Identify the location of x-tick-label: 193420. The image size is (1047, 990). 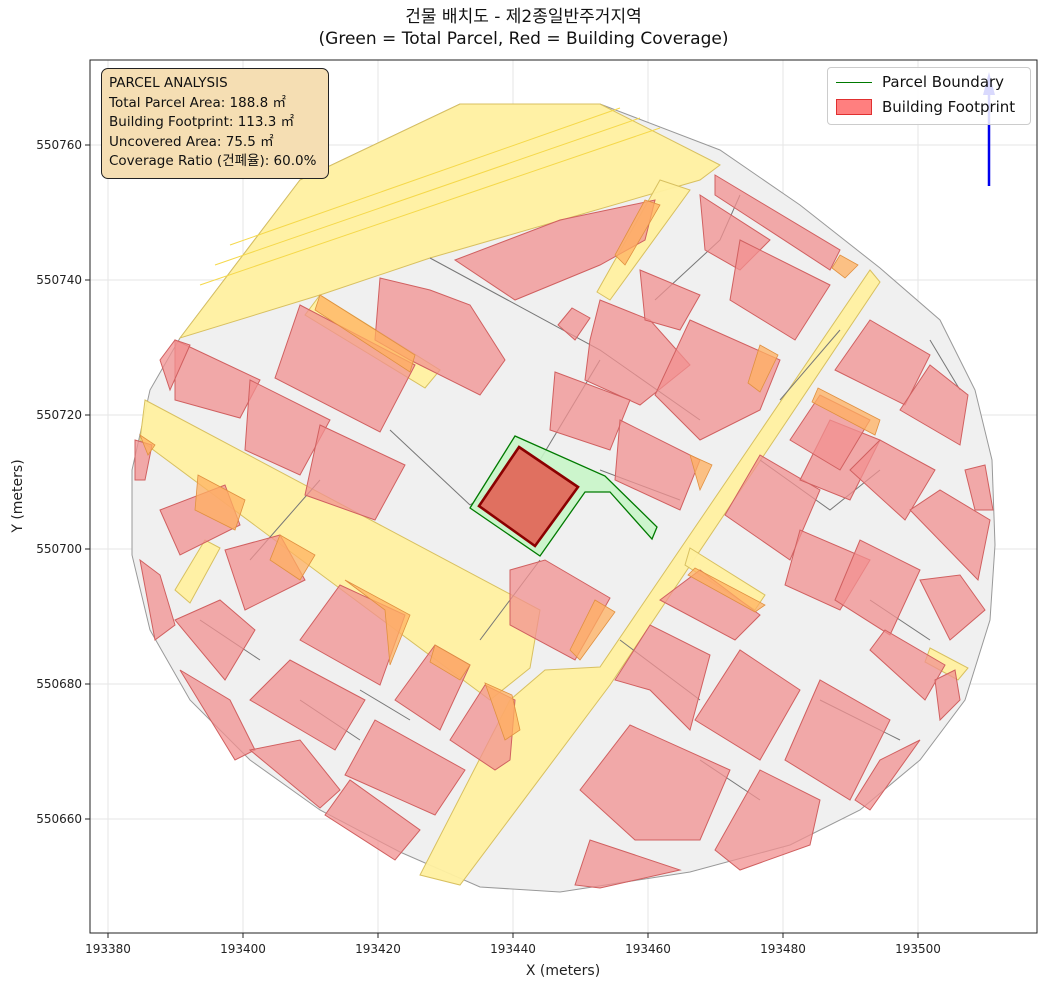
(378, 949).